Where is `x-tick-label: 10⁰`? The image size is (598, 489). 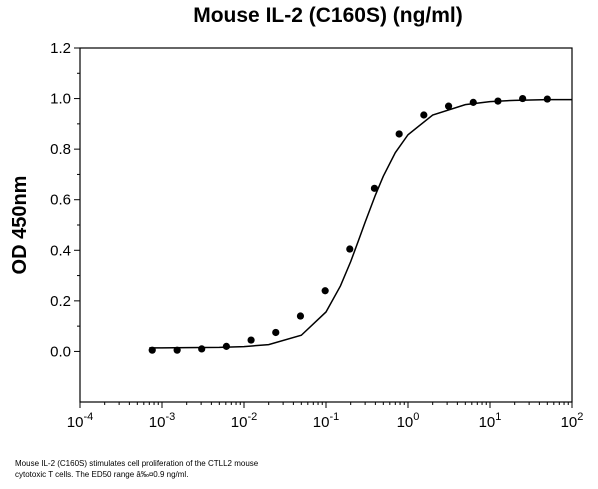
x-tick-label: 10⁰ is located at coordinates (408, 421).